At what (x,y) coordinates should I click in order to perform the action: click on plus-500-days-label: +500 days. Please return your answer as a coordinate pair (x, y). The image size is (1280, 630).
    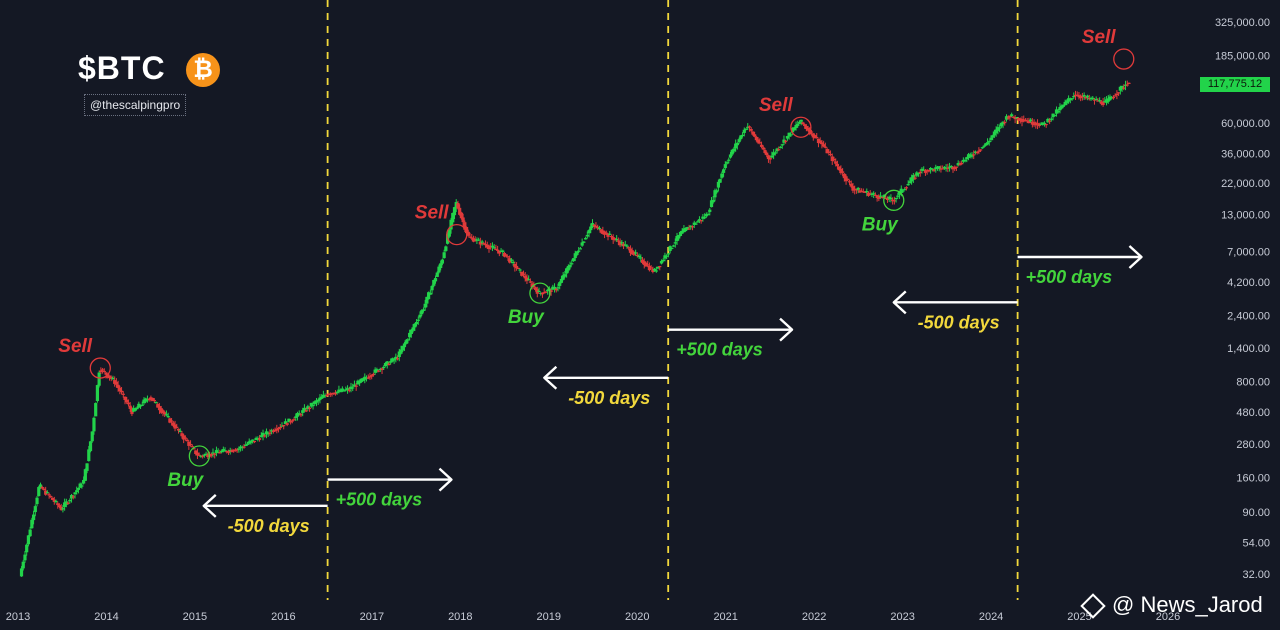
    Looking at the image, I should click on (379, 500).